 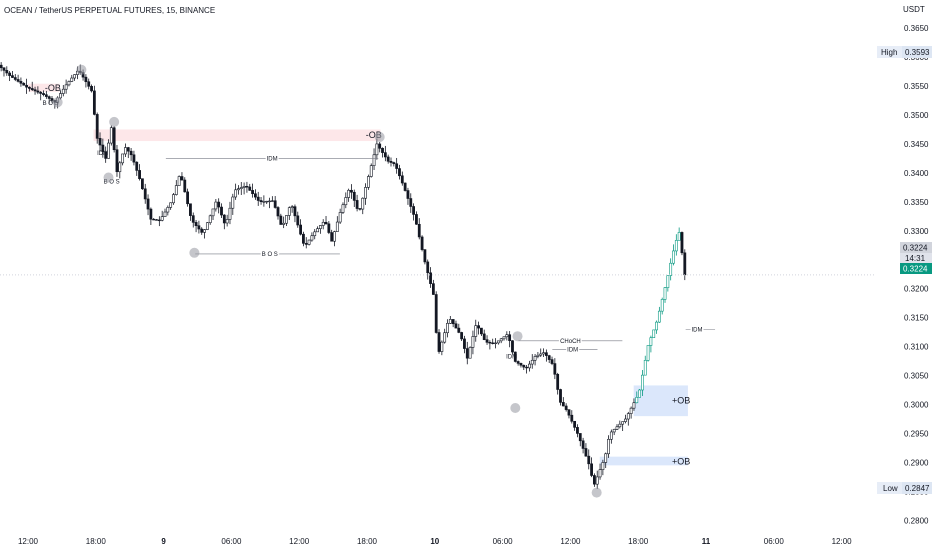 What do you see at coordinates (916, 318) in the screenshot?
I see `price-tick-label: 0.3150` at bounding box center [916, 318].